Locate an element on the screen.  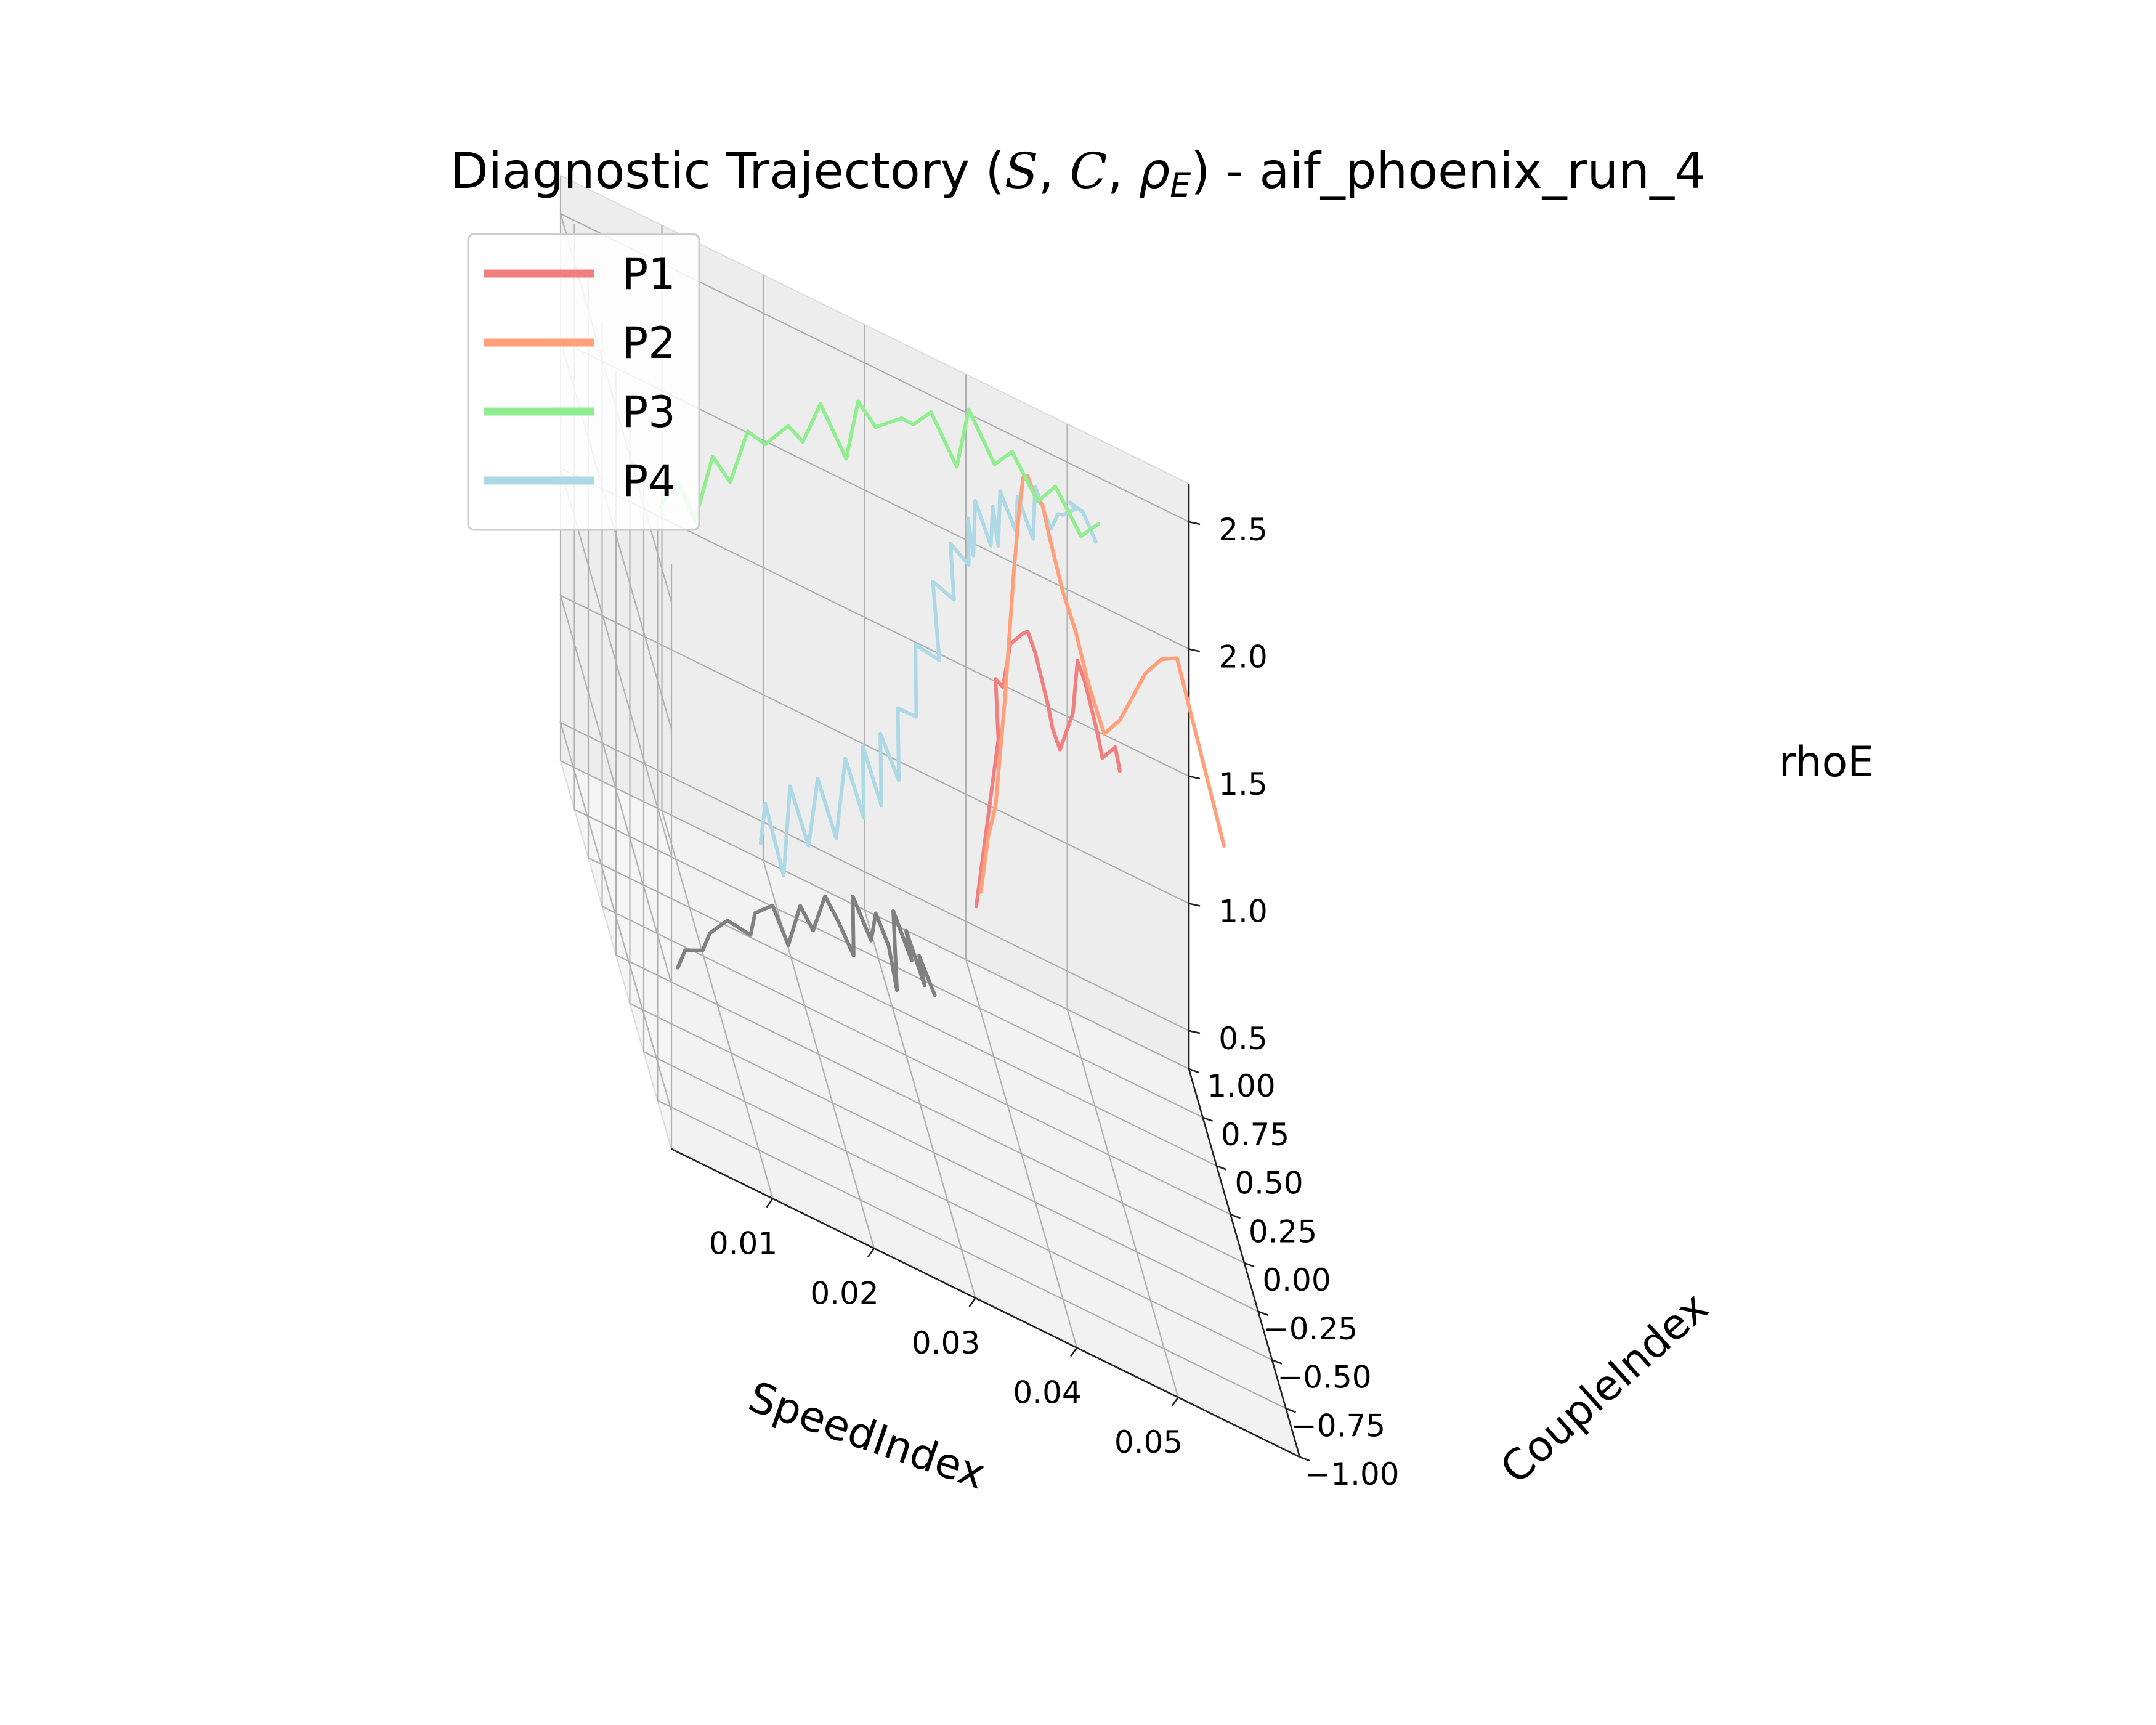
y-tick-label: 0.00 is located at coordinates (1296, 1280).